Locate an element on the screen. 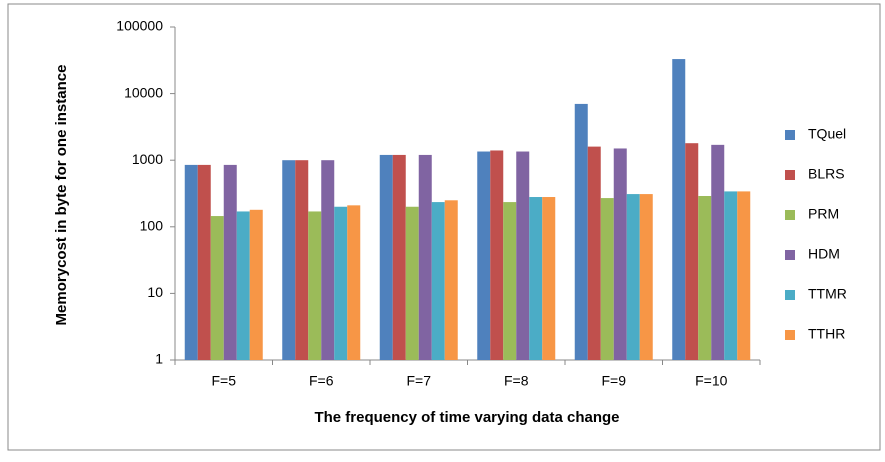  y-tick-label: 1000 is located at coordinates (147, 159).